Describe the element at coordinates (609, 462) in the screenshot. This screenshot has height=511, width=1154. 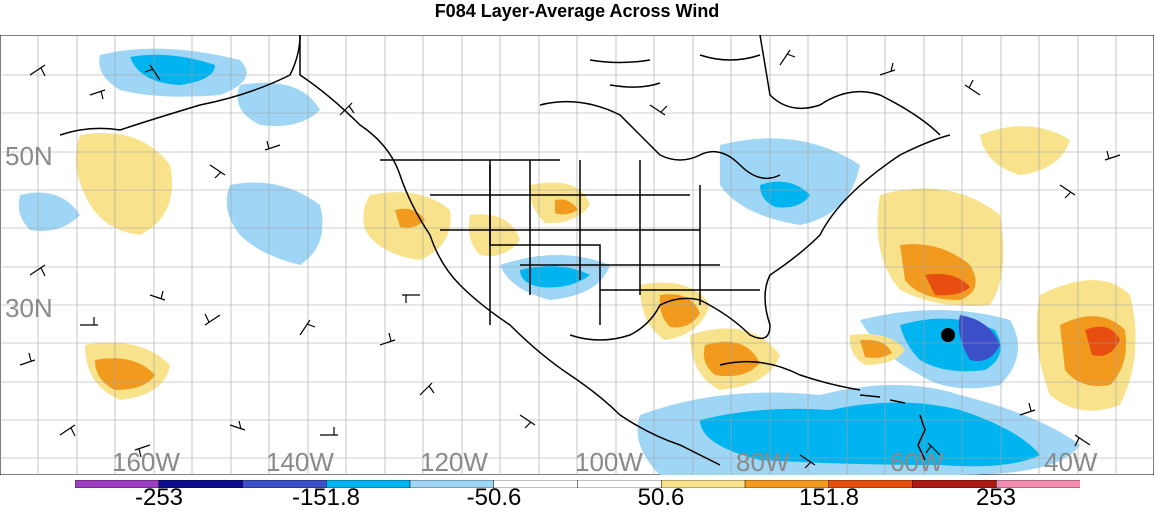
I see `lon-label-100w: 100W` at that location.